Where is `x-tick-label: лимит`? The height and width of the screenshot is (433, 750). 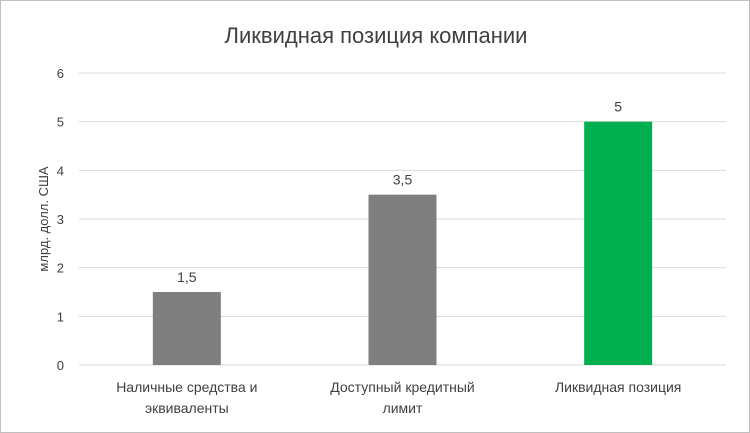 x-tick-label: лимит is located at coordinates (403, 408).